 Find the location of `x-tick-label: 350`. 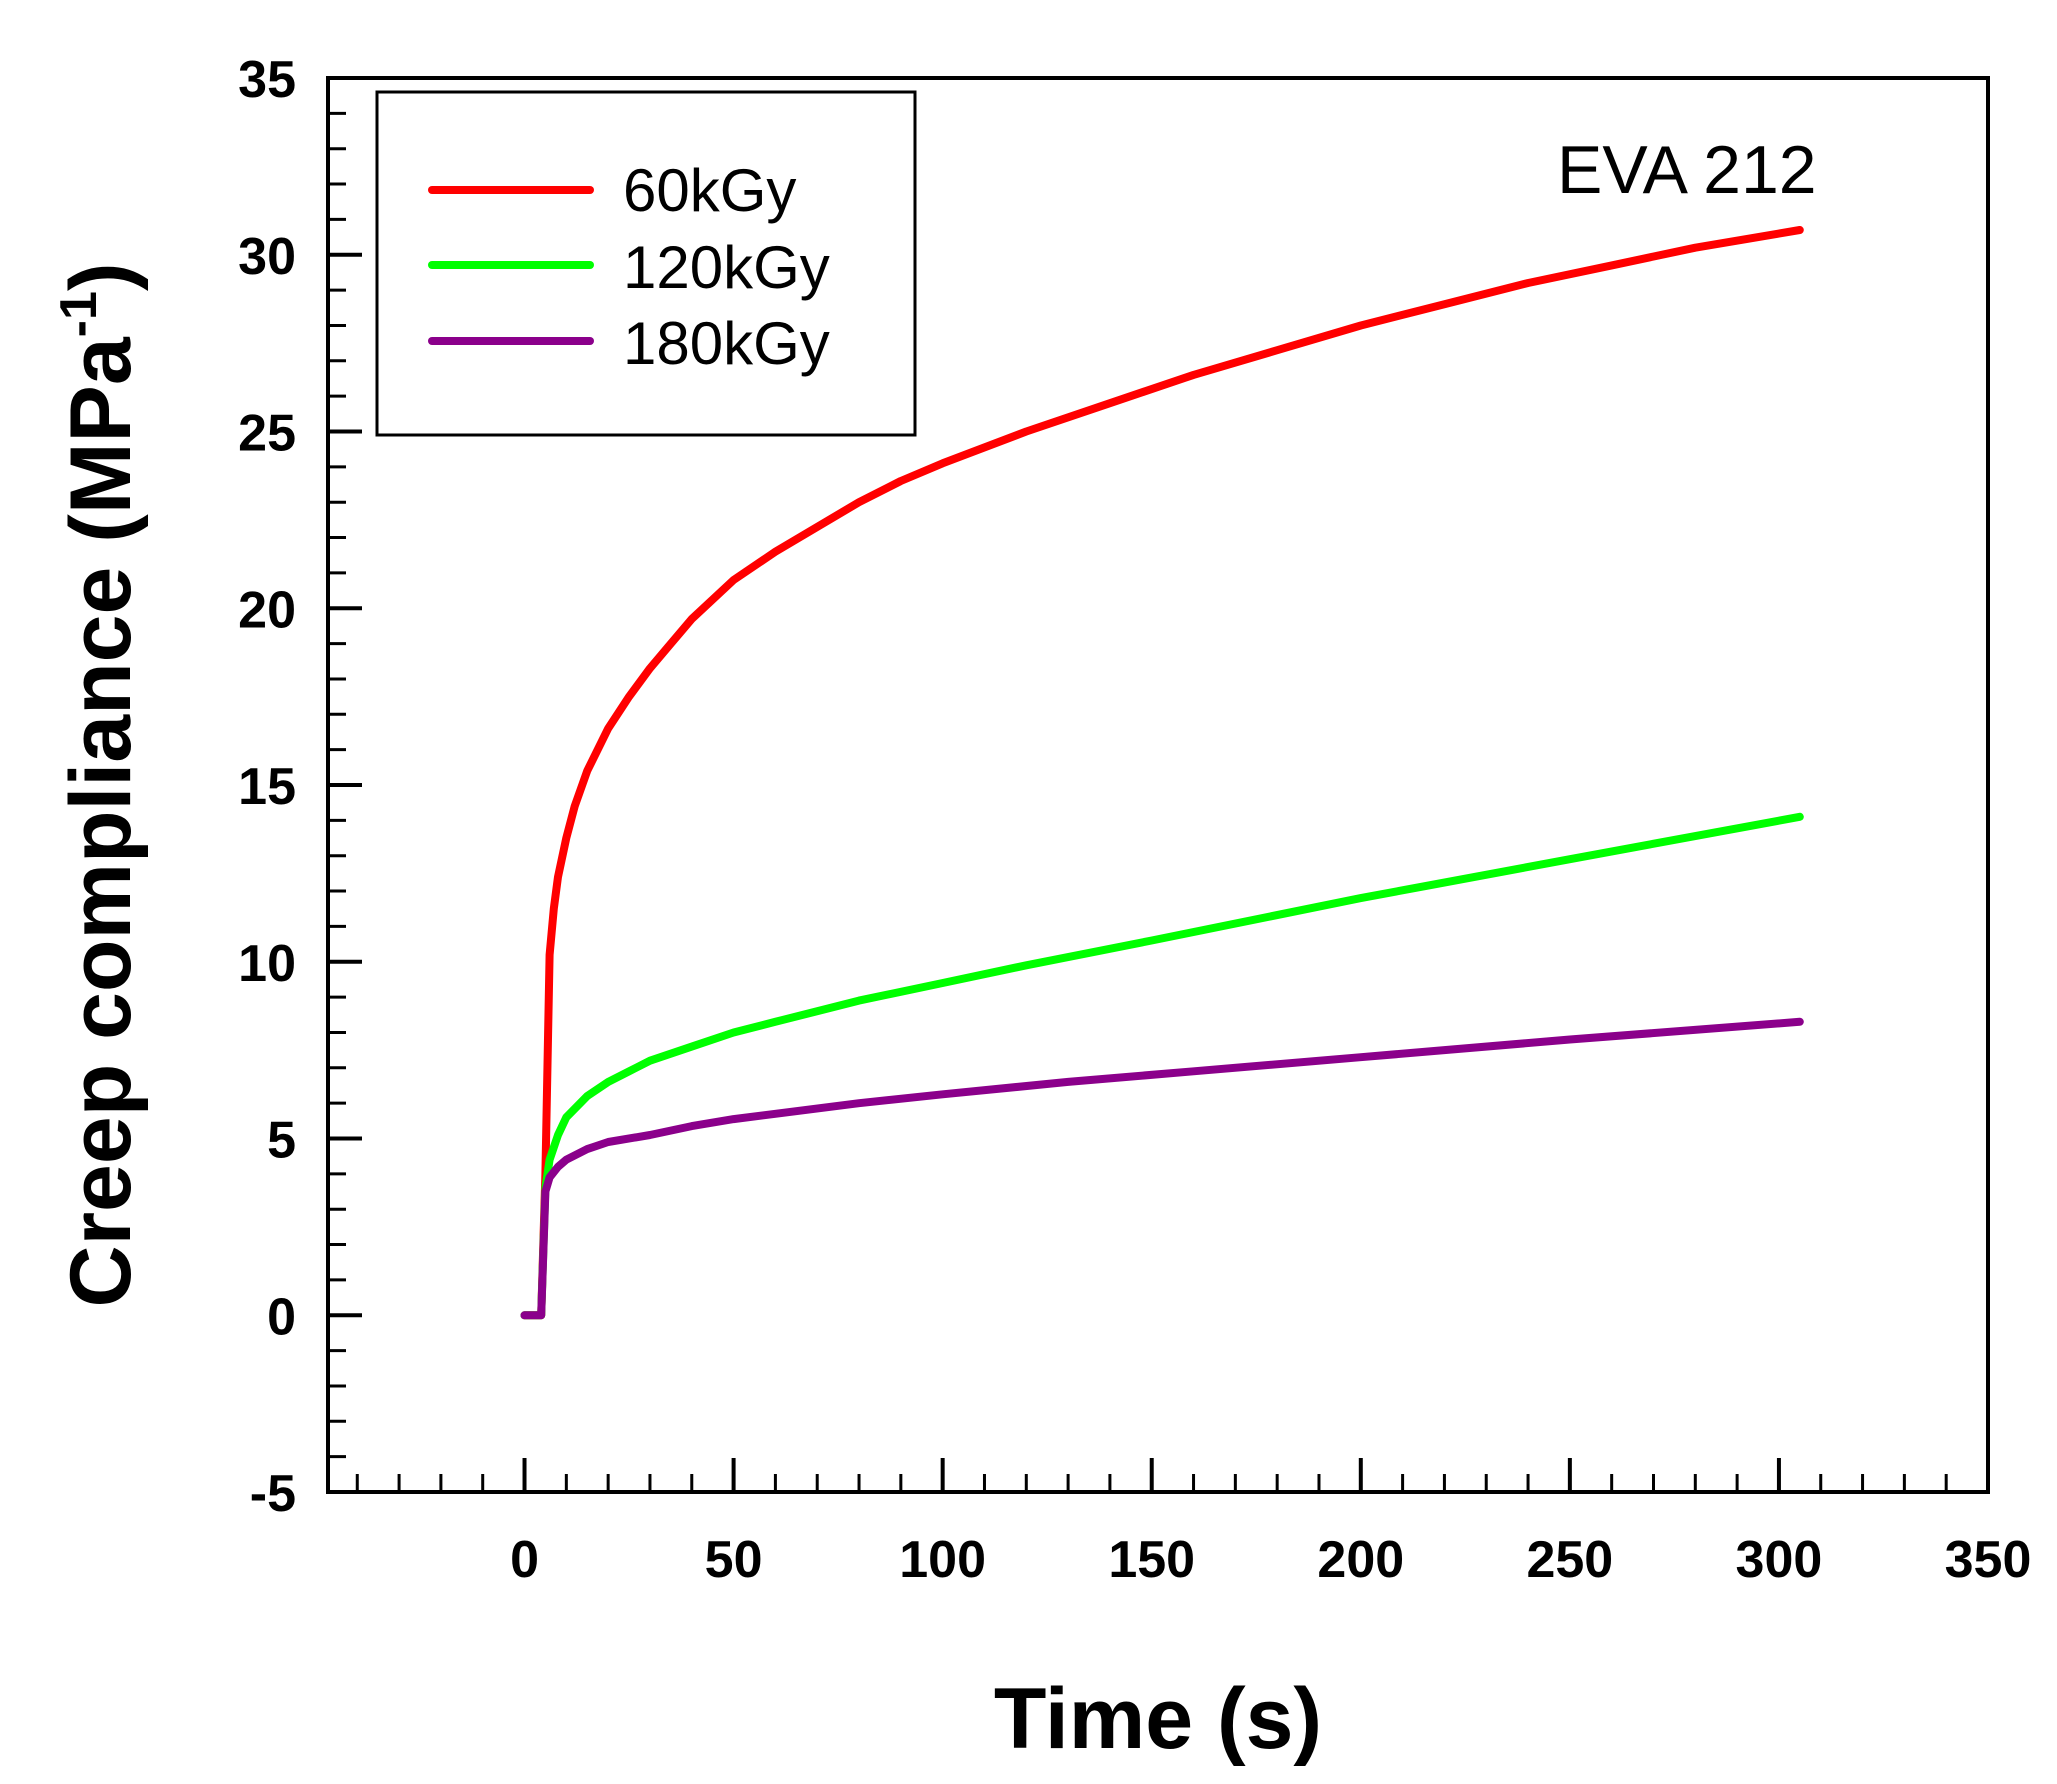

x-tick-label: 350 is located at coordinates (1988, 1560).